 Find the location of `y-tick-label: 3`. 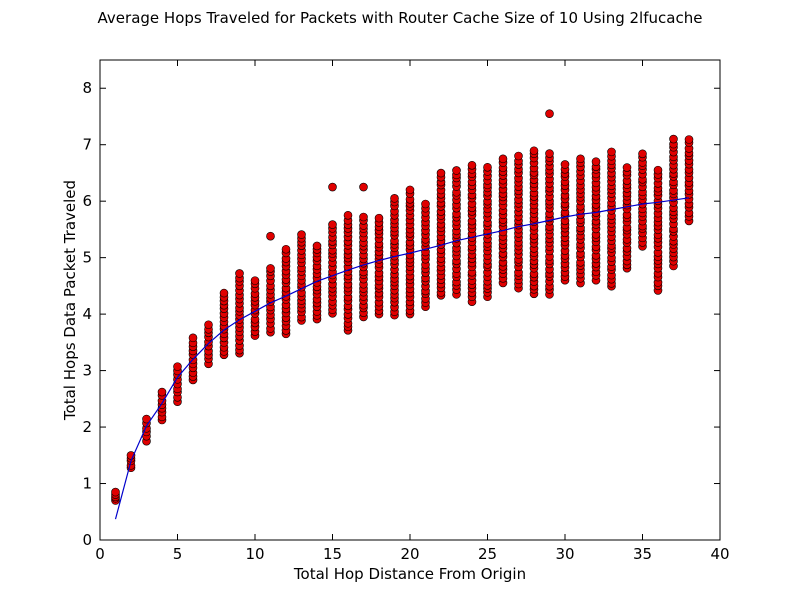

y-tick-label: 3 is located at coordinates (87, 371).